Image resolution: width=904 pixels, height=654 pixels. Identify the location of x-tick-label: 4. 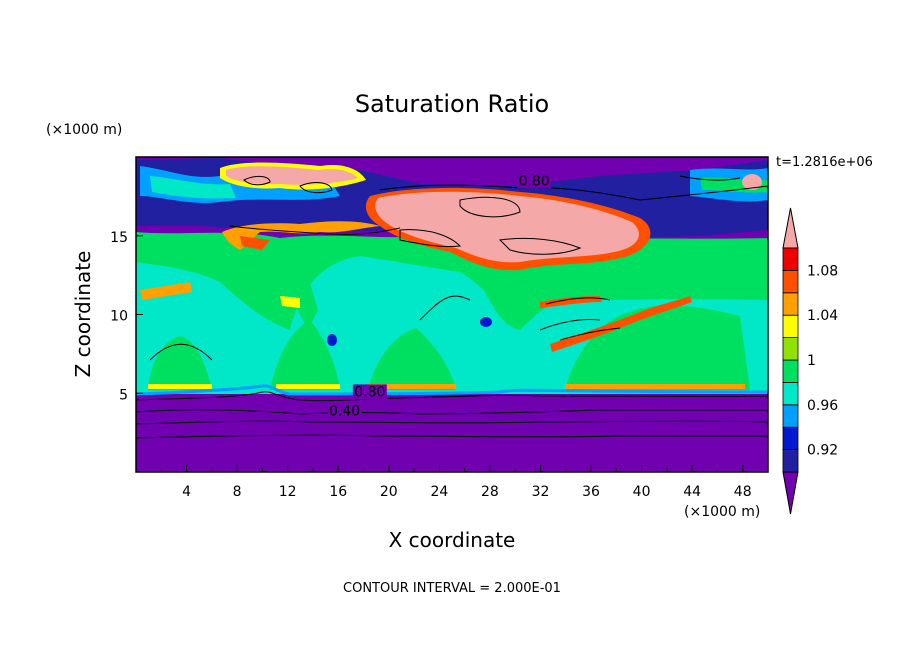
(186, 492).